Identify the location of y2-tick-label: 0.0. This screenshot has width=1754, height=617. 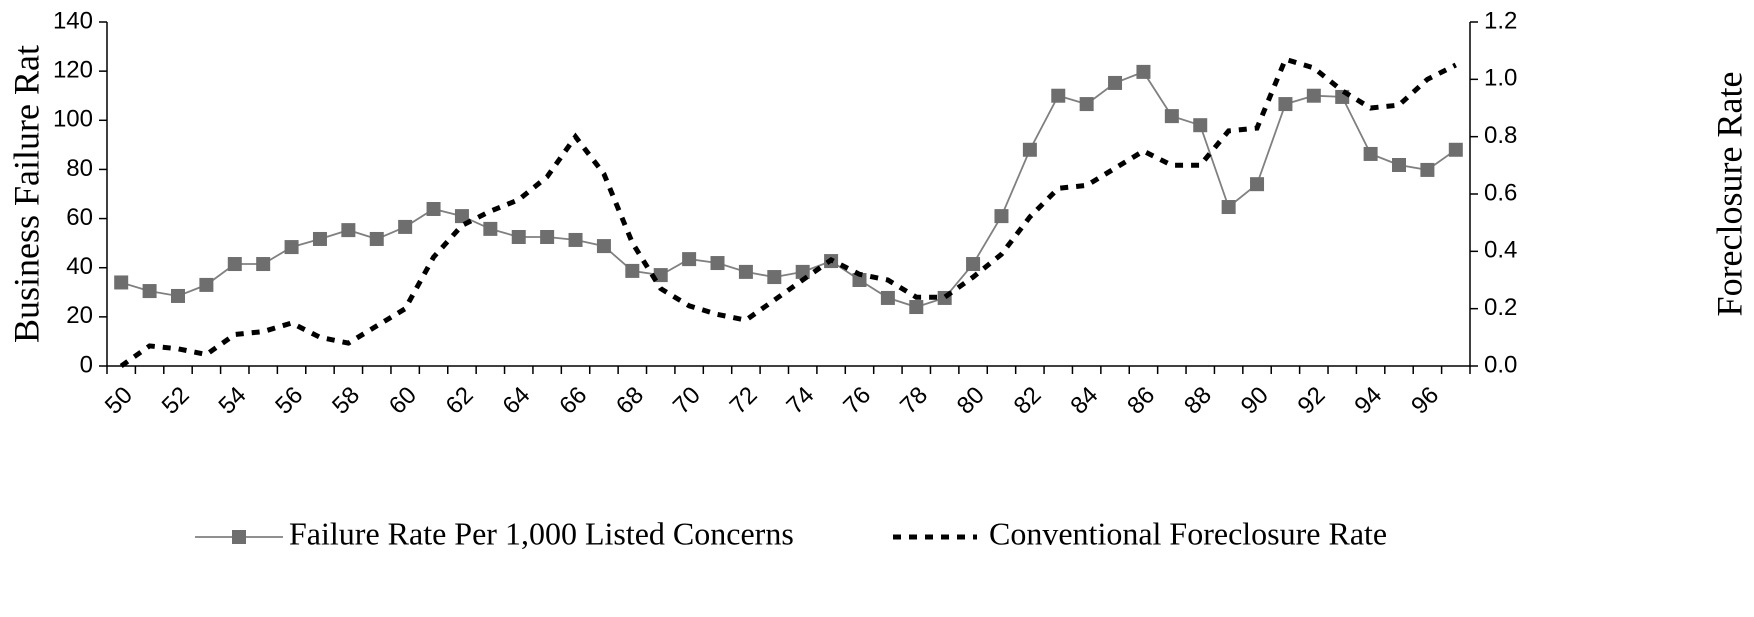
(1500, 364).